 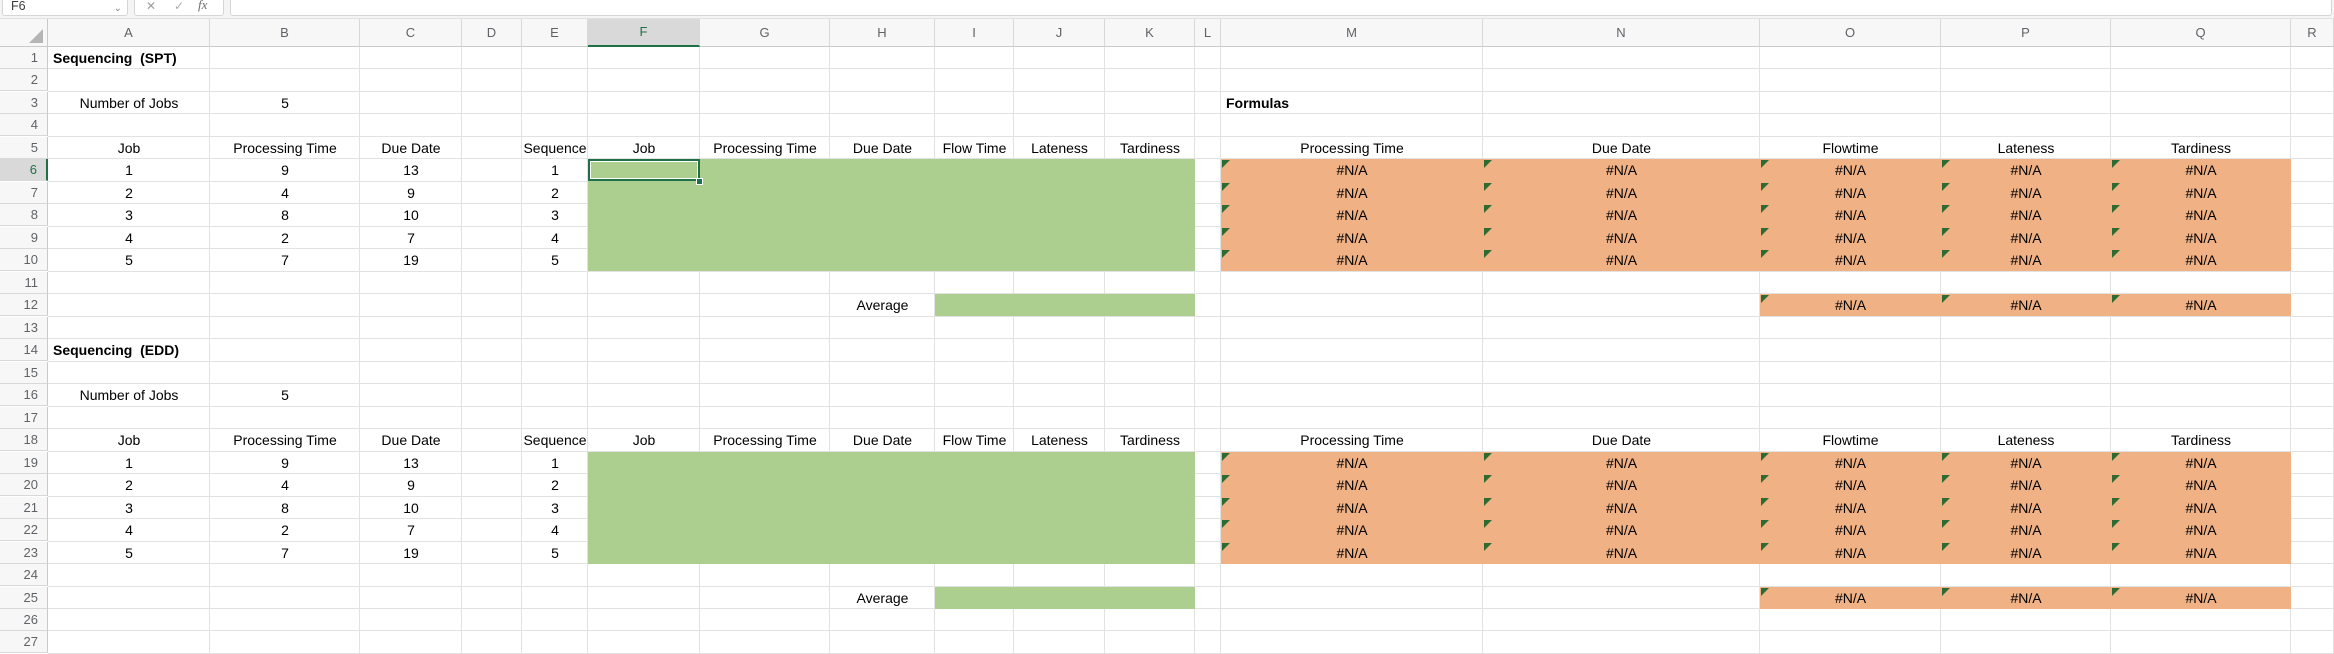 What do you see at coordinates (65, 8) in the screenshot?
I see `name-box: F6 ⌄` at bounding box center [65, 8].